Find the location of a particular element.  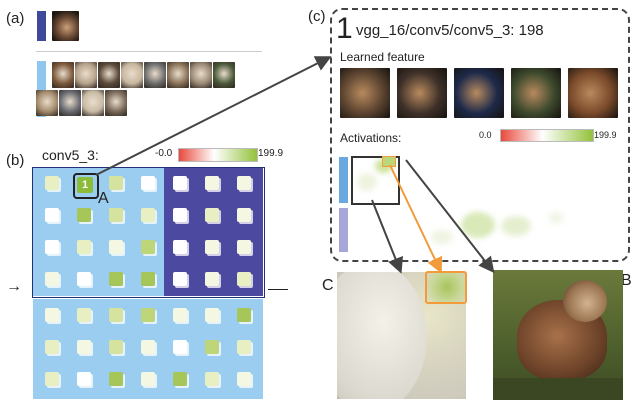

label-b: B is located at coordinates (626, 280).